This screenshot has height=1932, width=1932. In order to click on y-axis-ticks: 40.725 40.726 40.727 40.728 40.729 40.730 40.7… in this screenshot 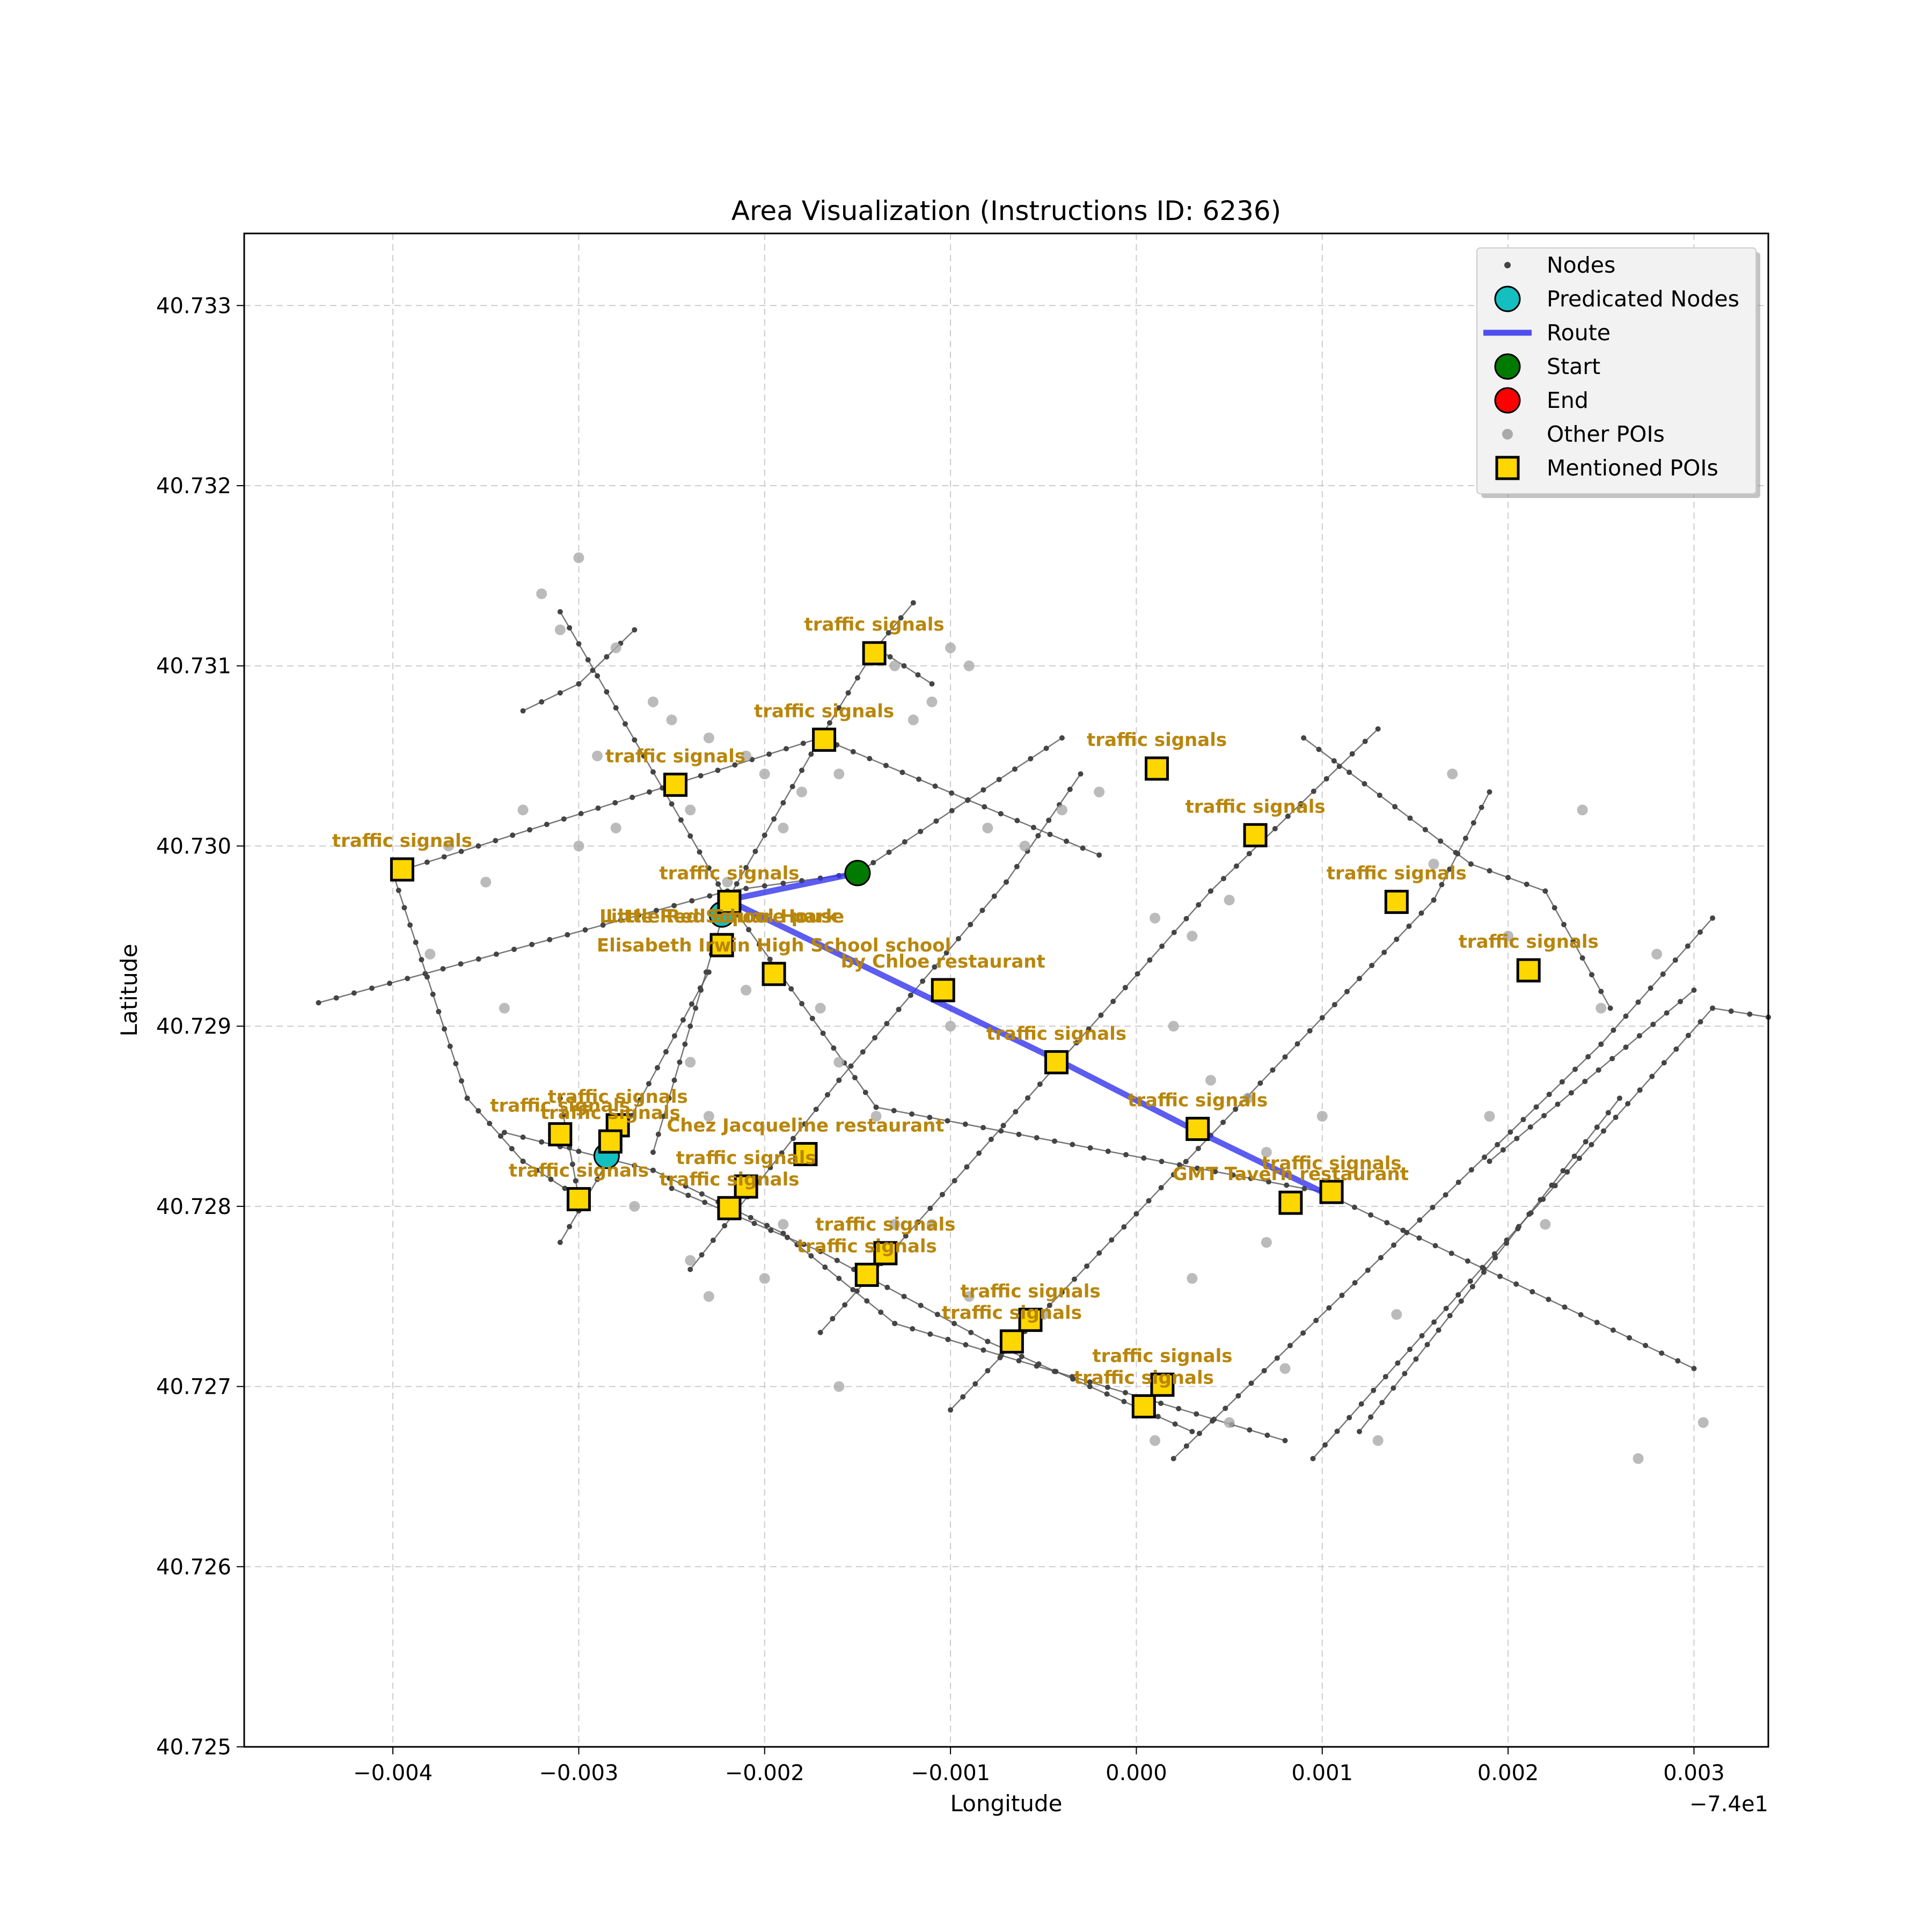, I will do `click(200, 1027)`.